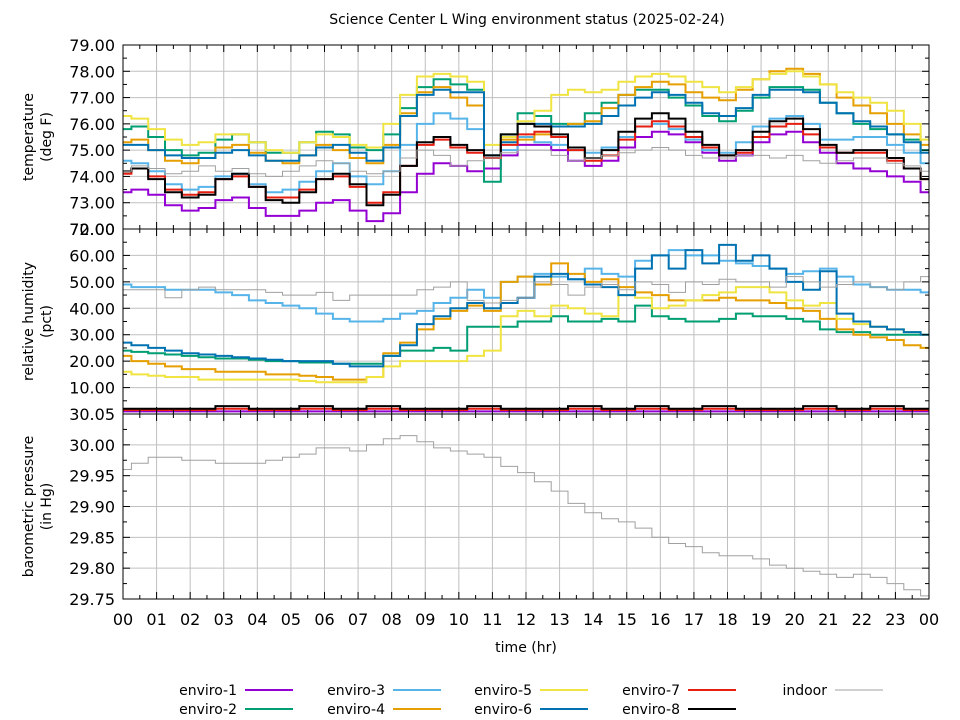 Image resolution: width=960 pixels, height=720 pixels. Describe the element at coordinates (832, 691) in the screenshot. I see `legend-item-indoor: indoor` at that location.